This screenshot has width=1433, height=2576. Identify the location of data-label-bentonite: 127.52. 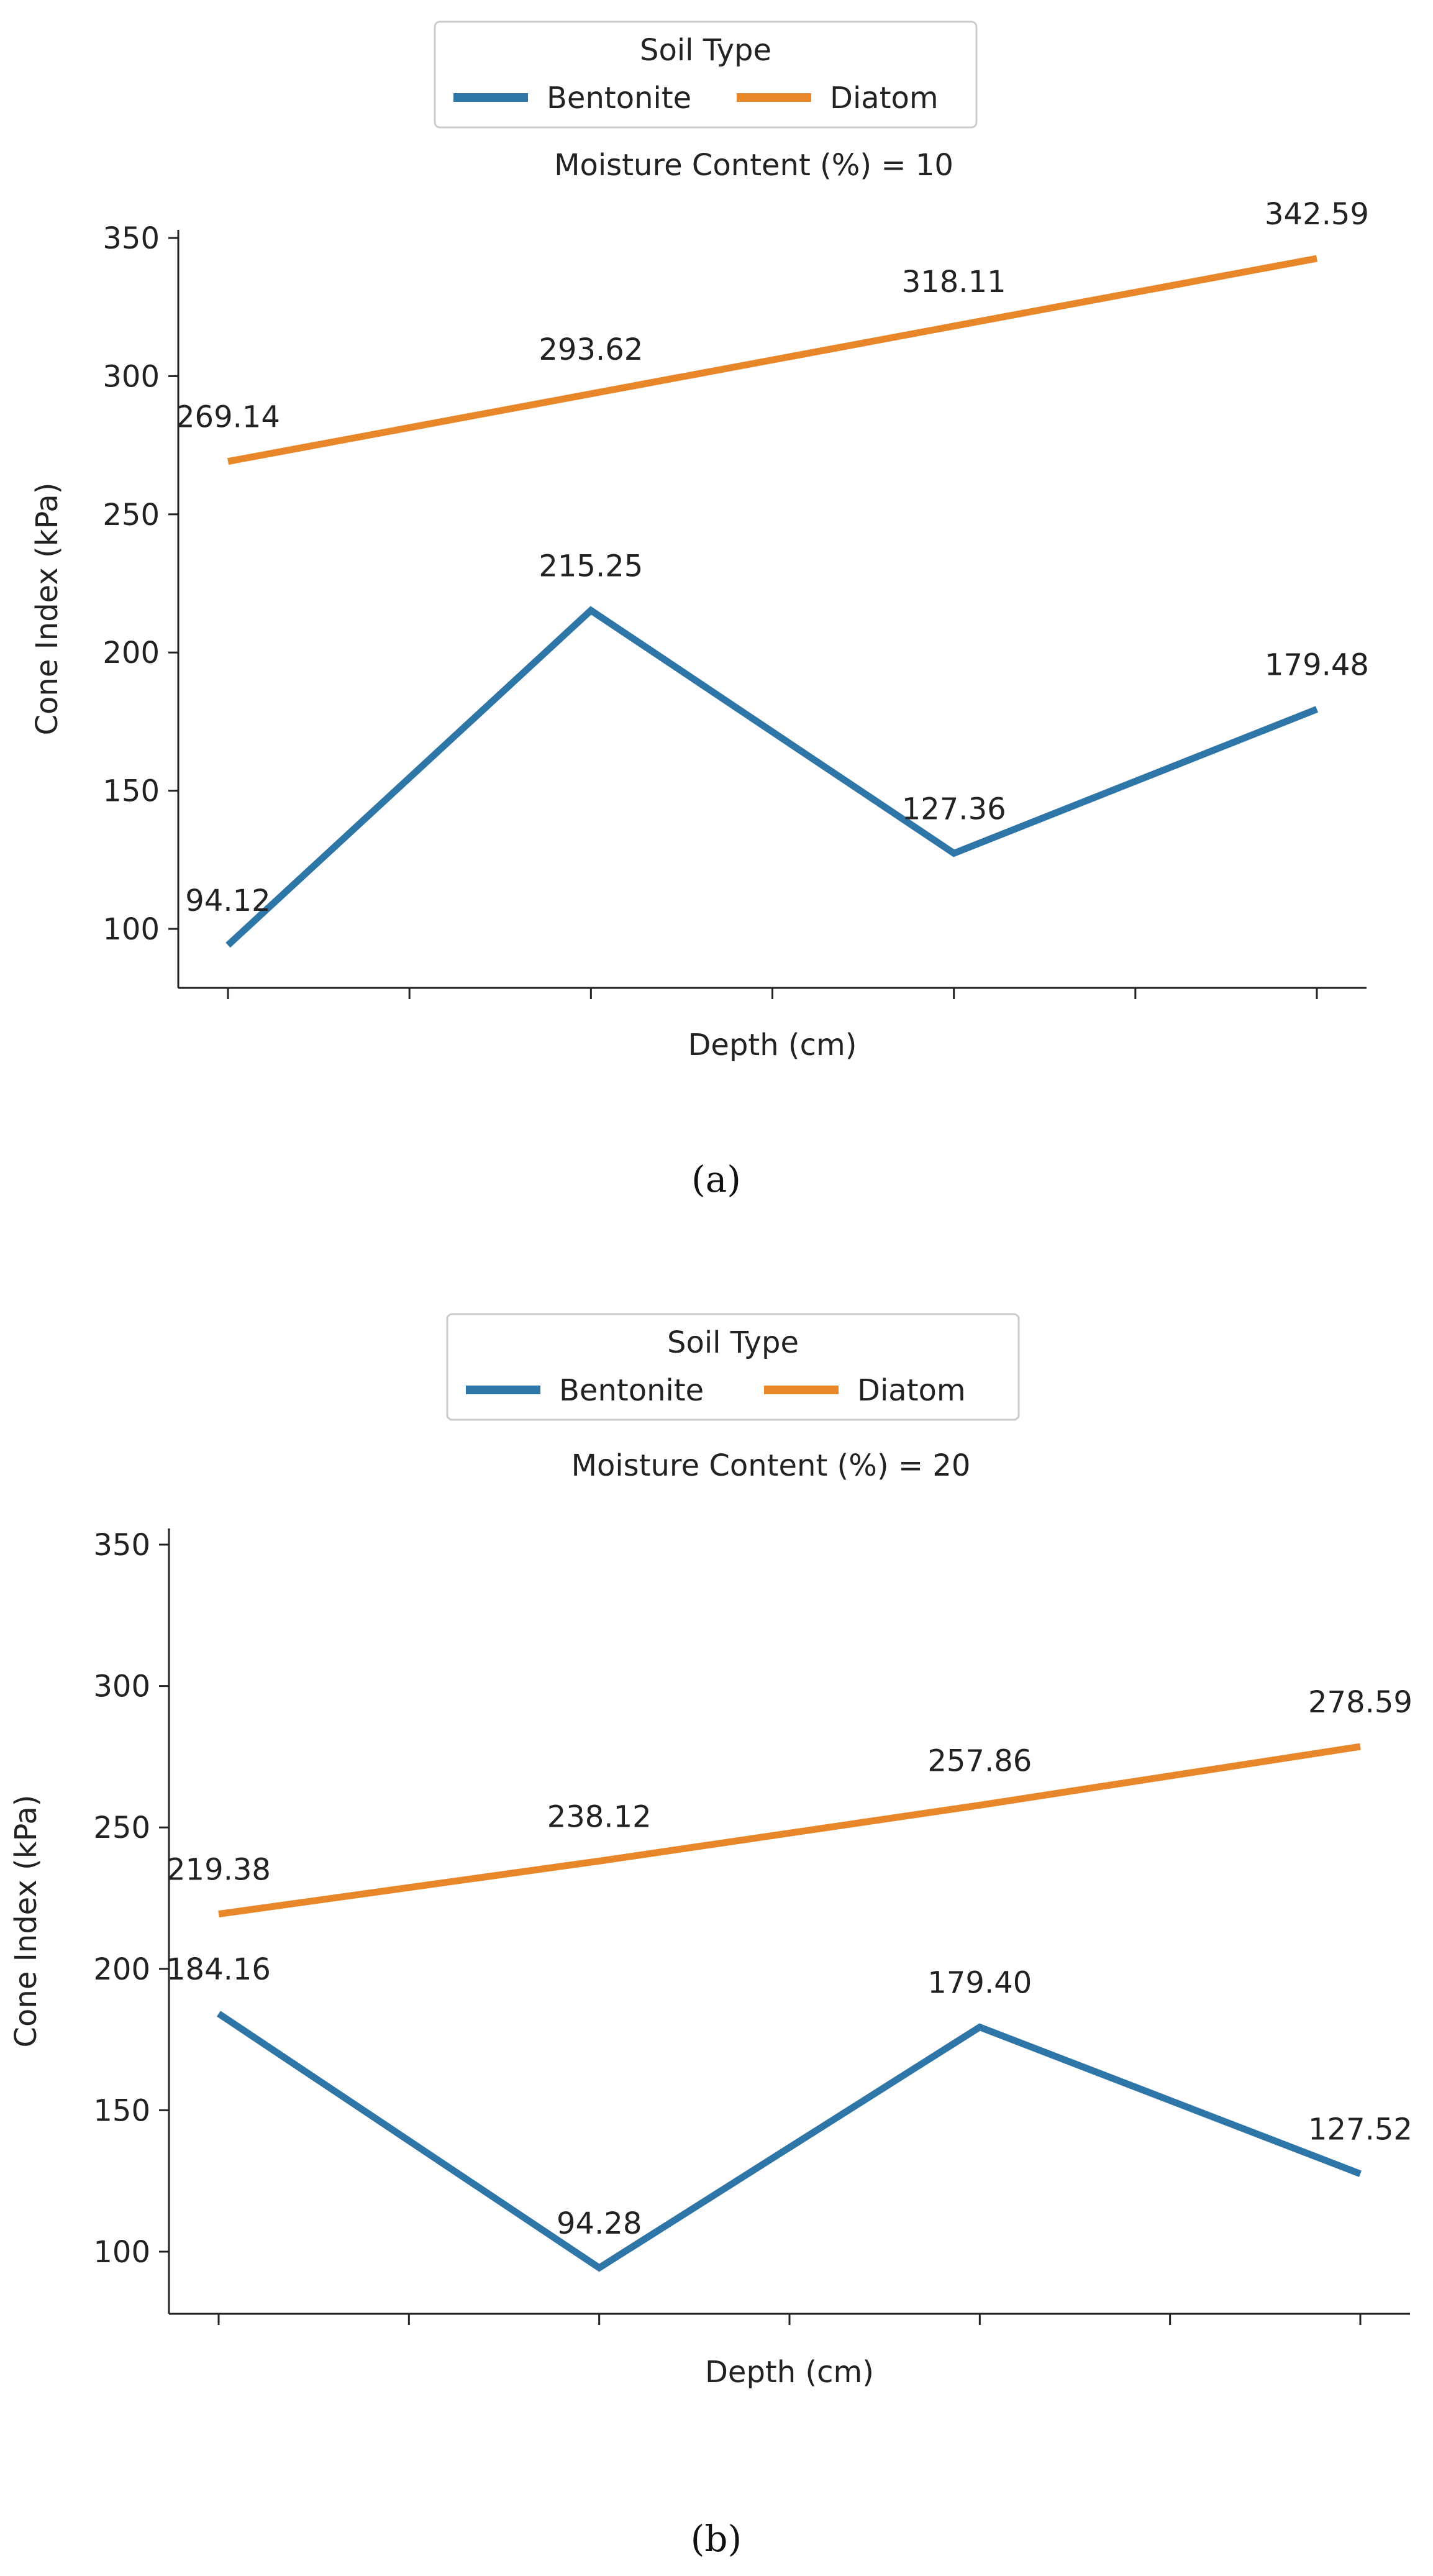
(1360, 2129).